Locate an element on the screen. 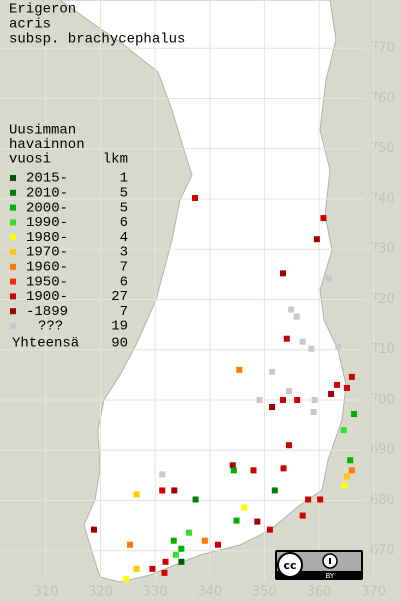  x-tick-label: 340 is located at coordinates (209, 592).